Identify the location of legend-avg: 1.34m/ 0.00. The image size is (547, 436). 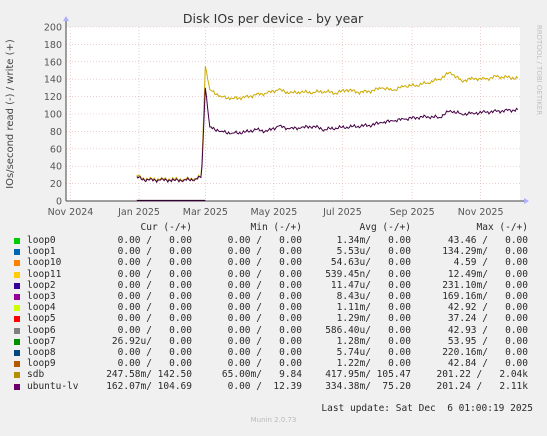
(373, 240).